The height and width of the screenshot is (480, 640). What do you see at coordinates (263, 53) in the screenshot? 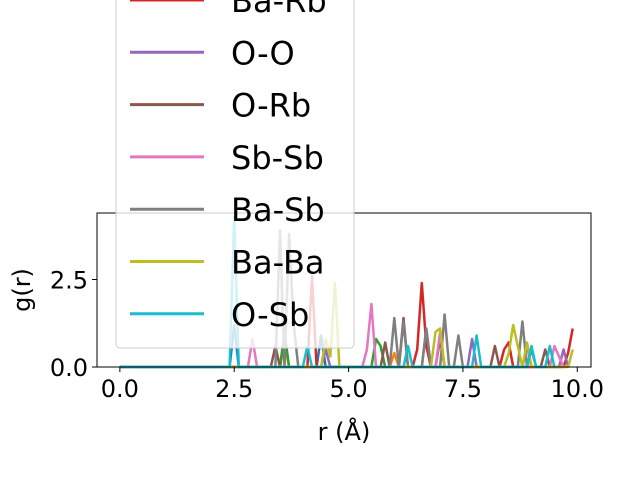
I see `legend-label: O-O` at bounding box center [263, 53].